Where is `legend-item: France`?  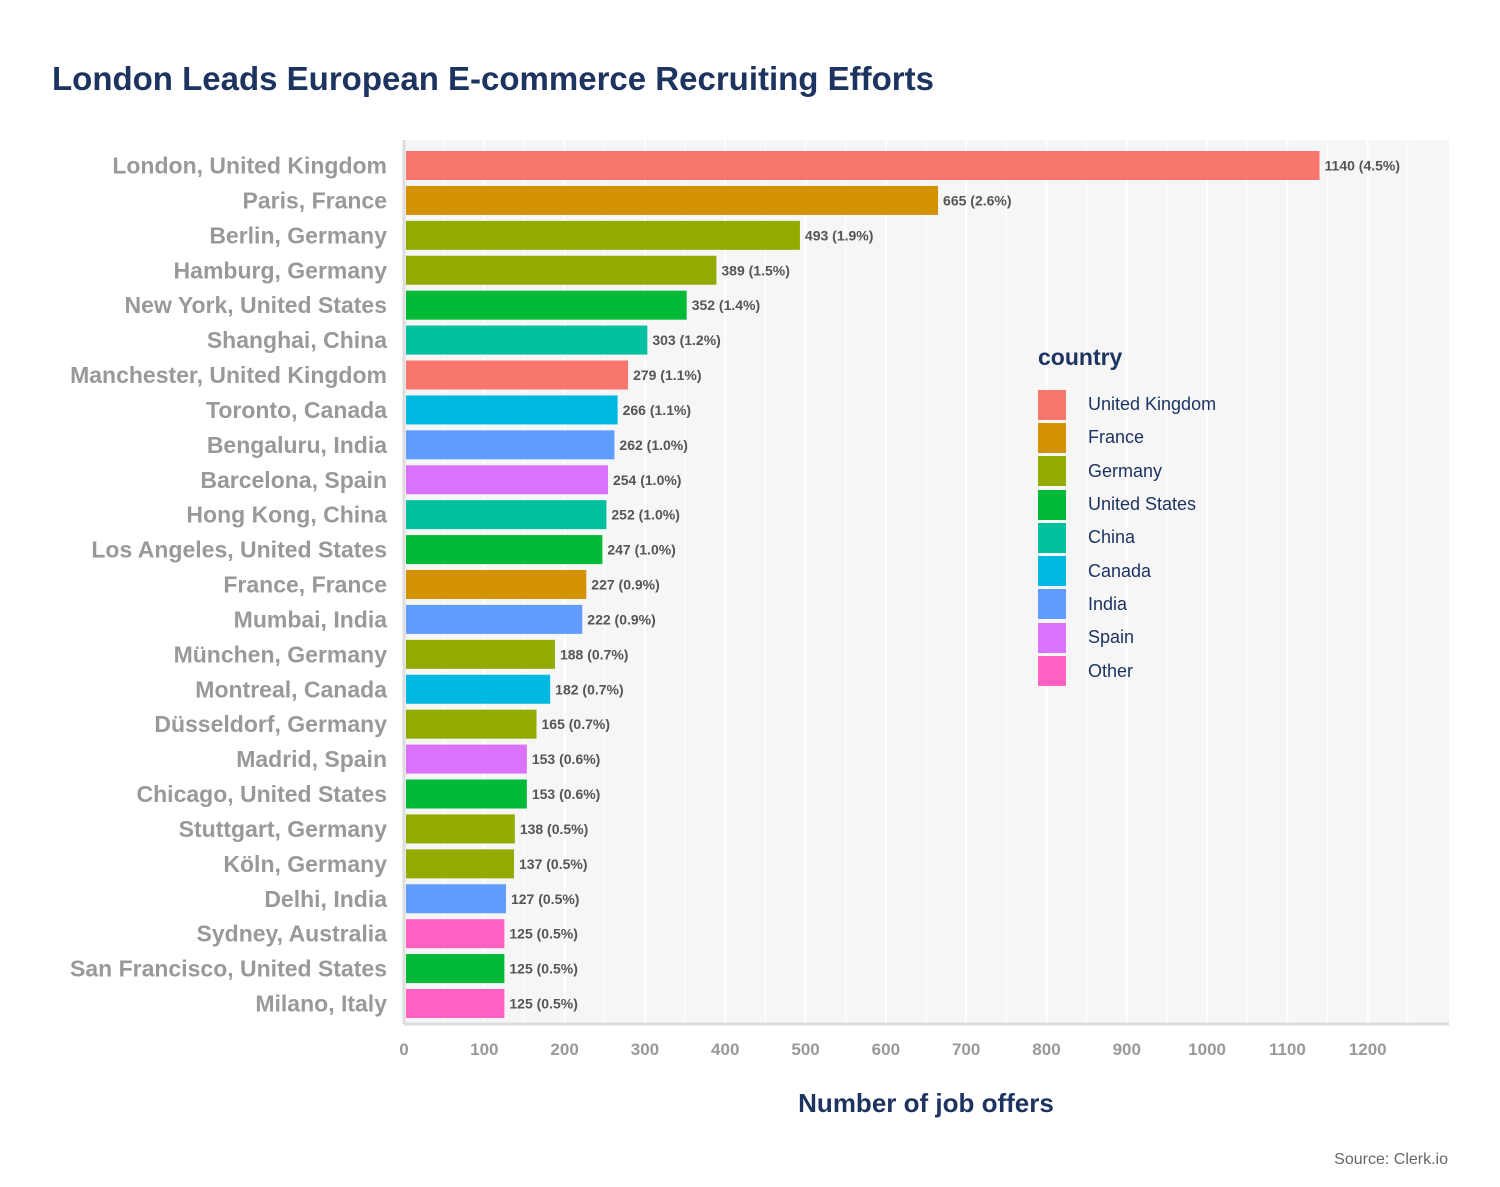 legend-item: France is located at coordinates (1127, 437).